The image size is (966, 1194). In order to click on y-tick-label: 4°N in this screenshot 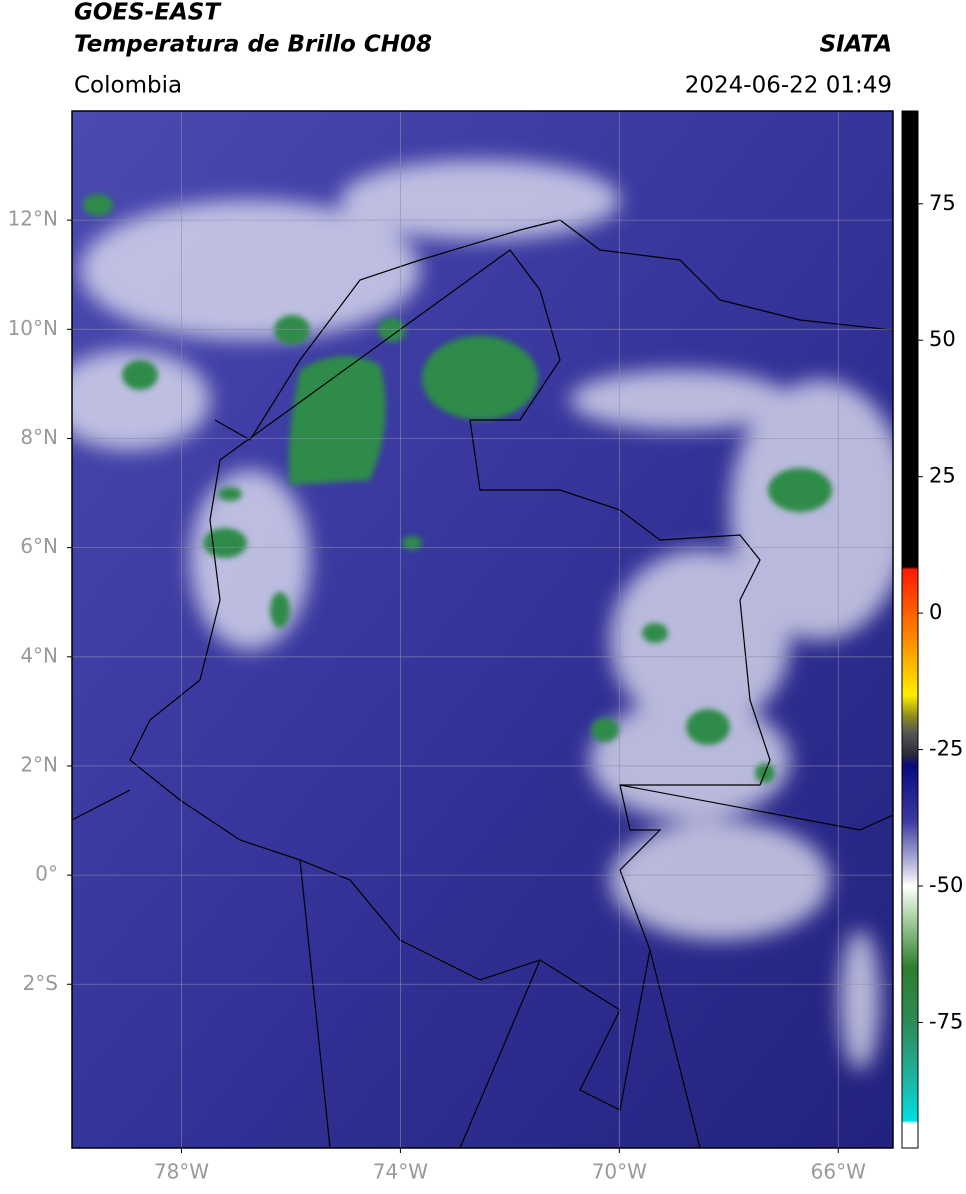, I will do `click(39, 655)`.